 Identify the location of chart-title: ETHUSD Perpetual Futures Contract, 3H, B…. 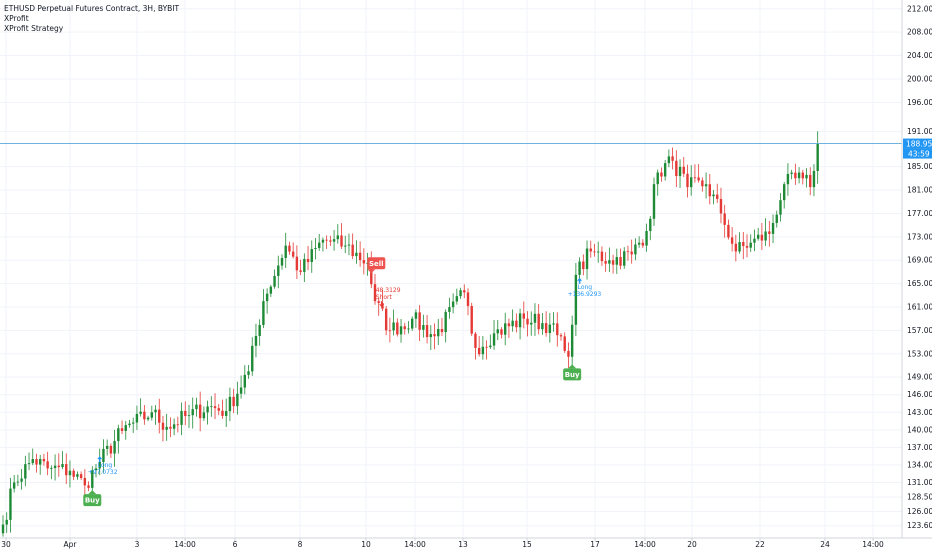
(92, 8).